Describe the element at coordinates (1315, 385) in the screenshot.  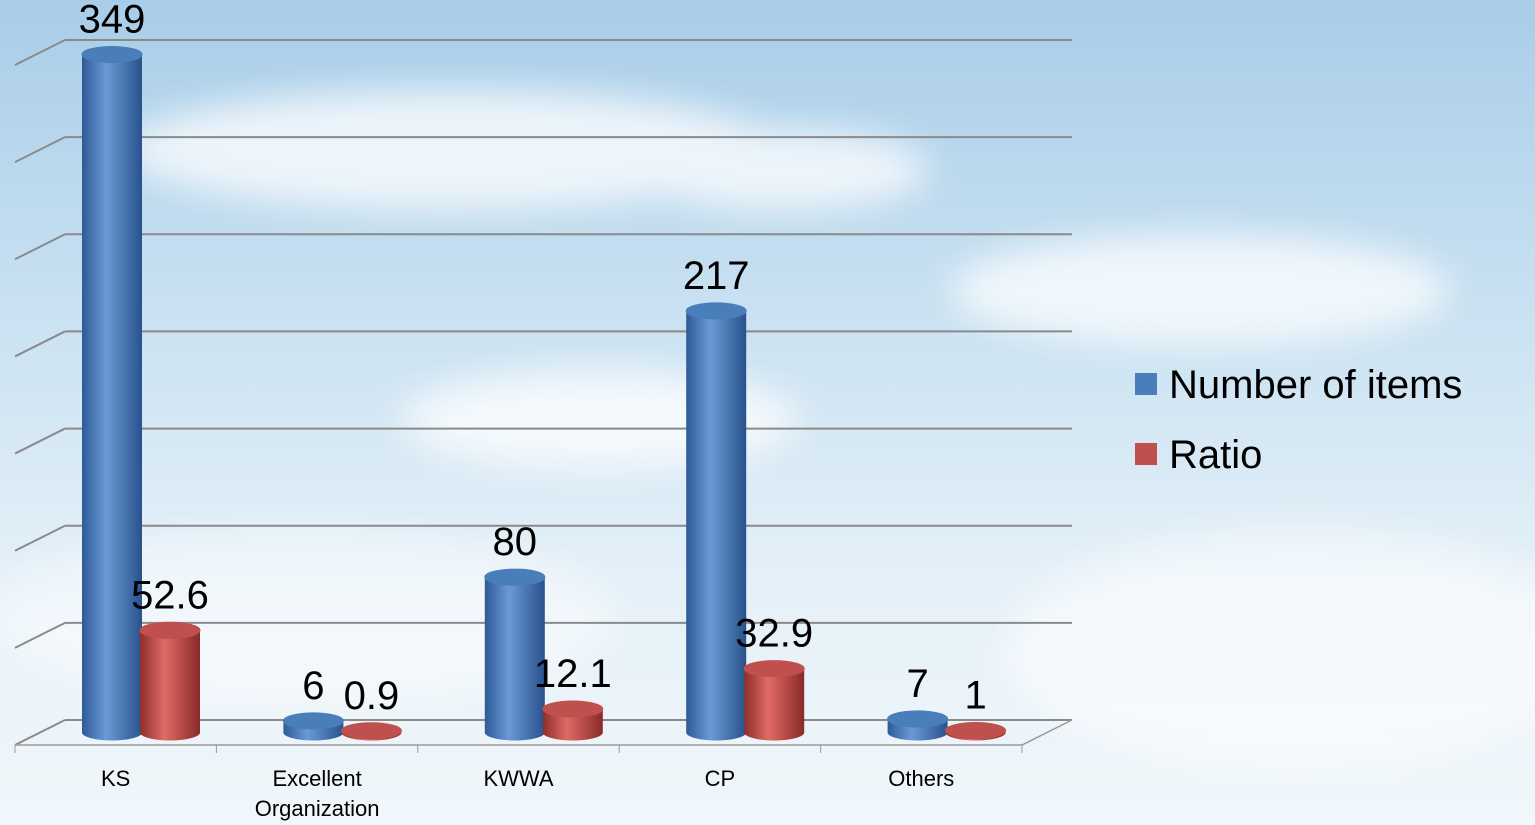
I see `legend-label: Number of items` at that location.